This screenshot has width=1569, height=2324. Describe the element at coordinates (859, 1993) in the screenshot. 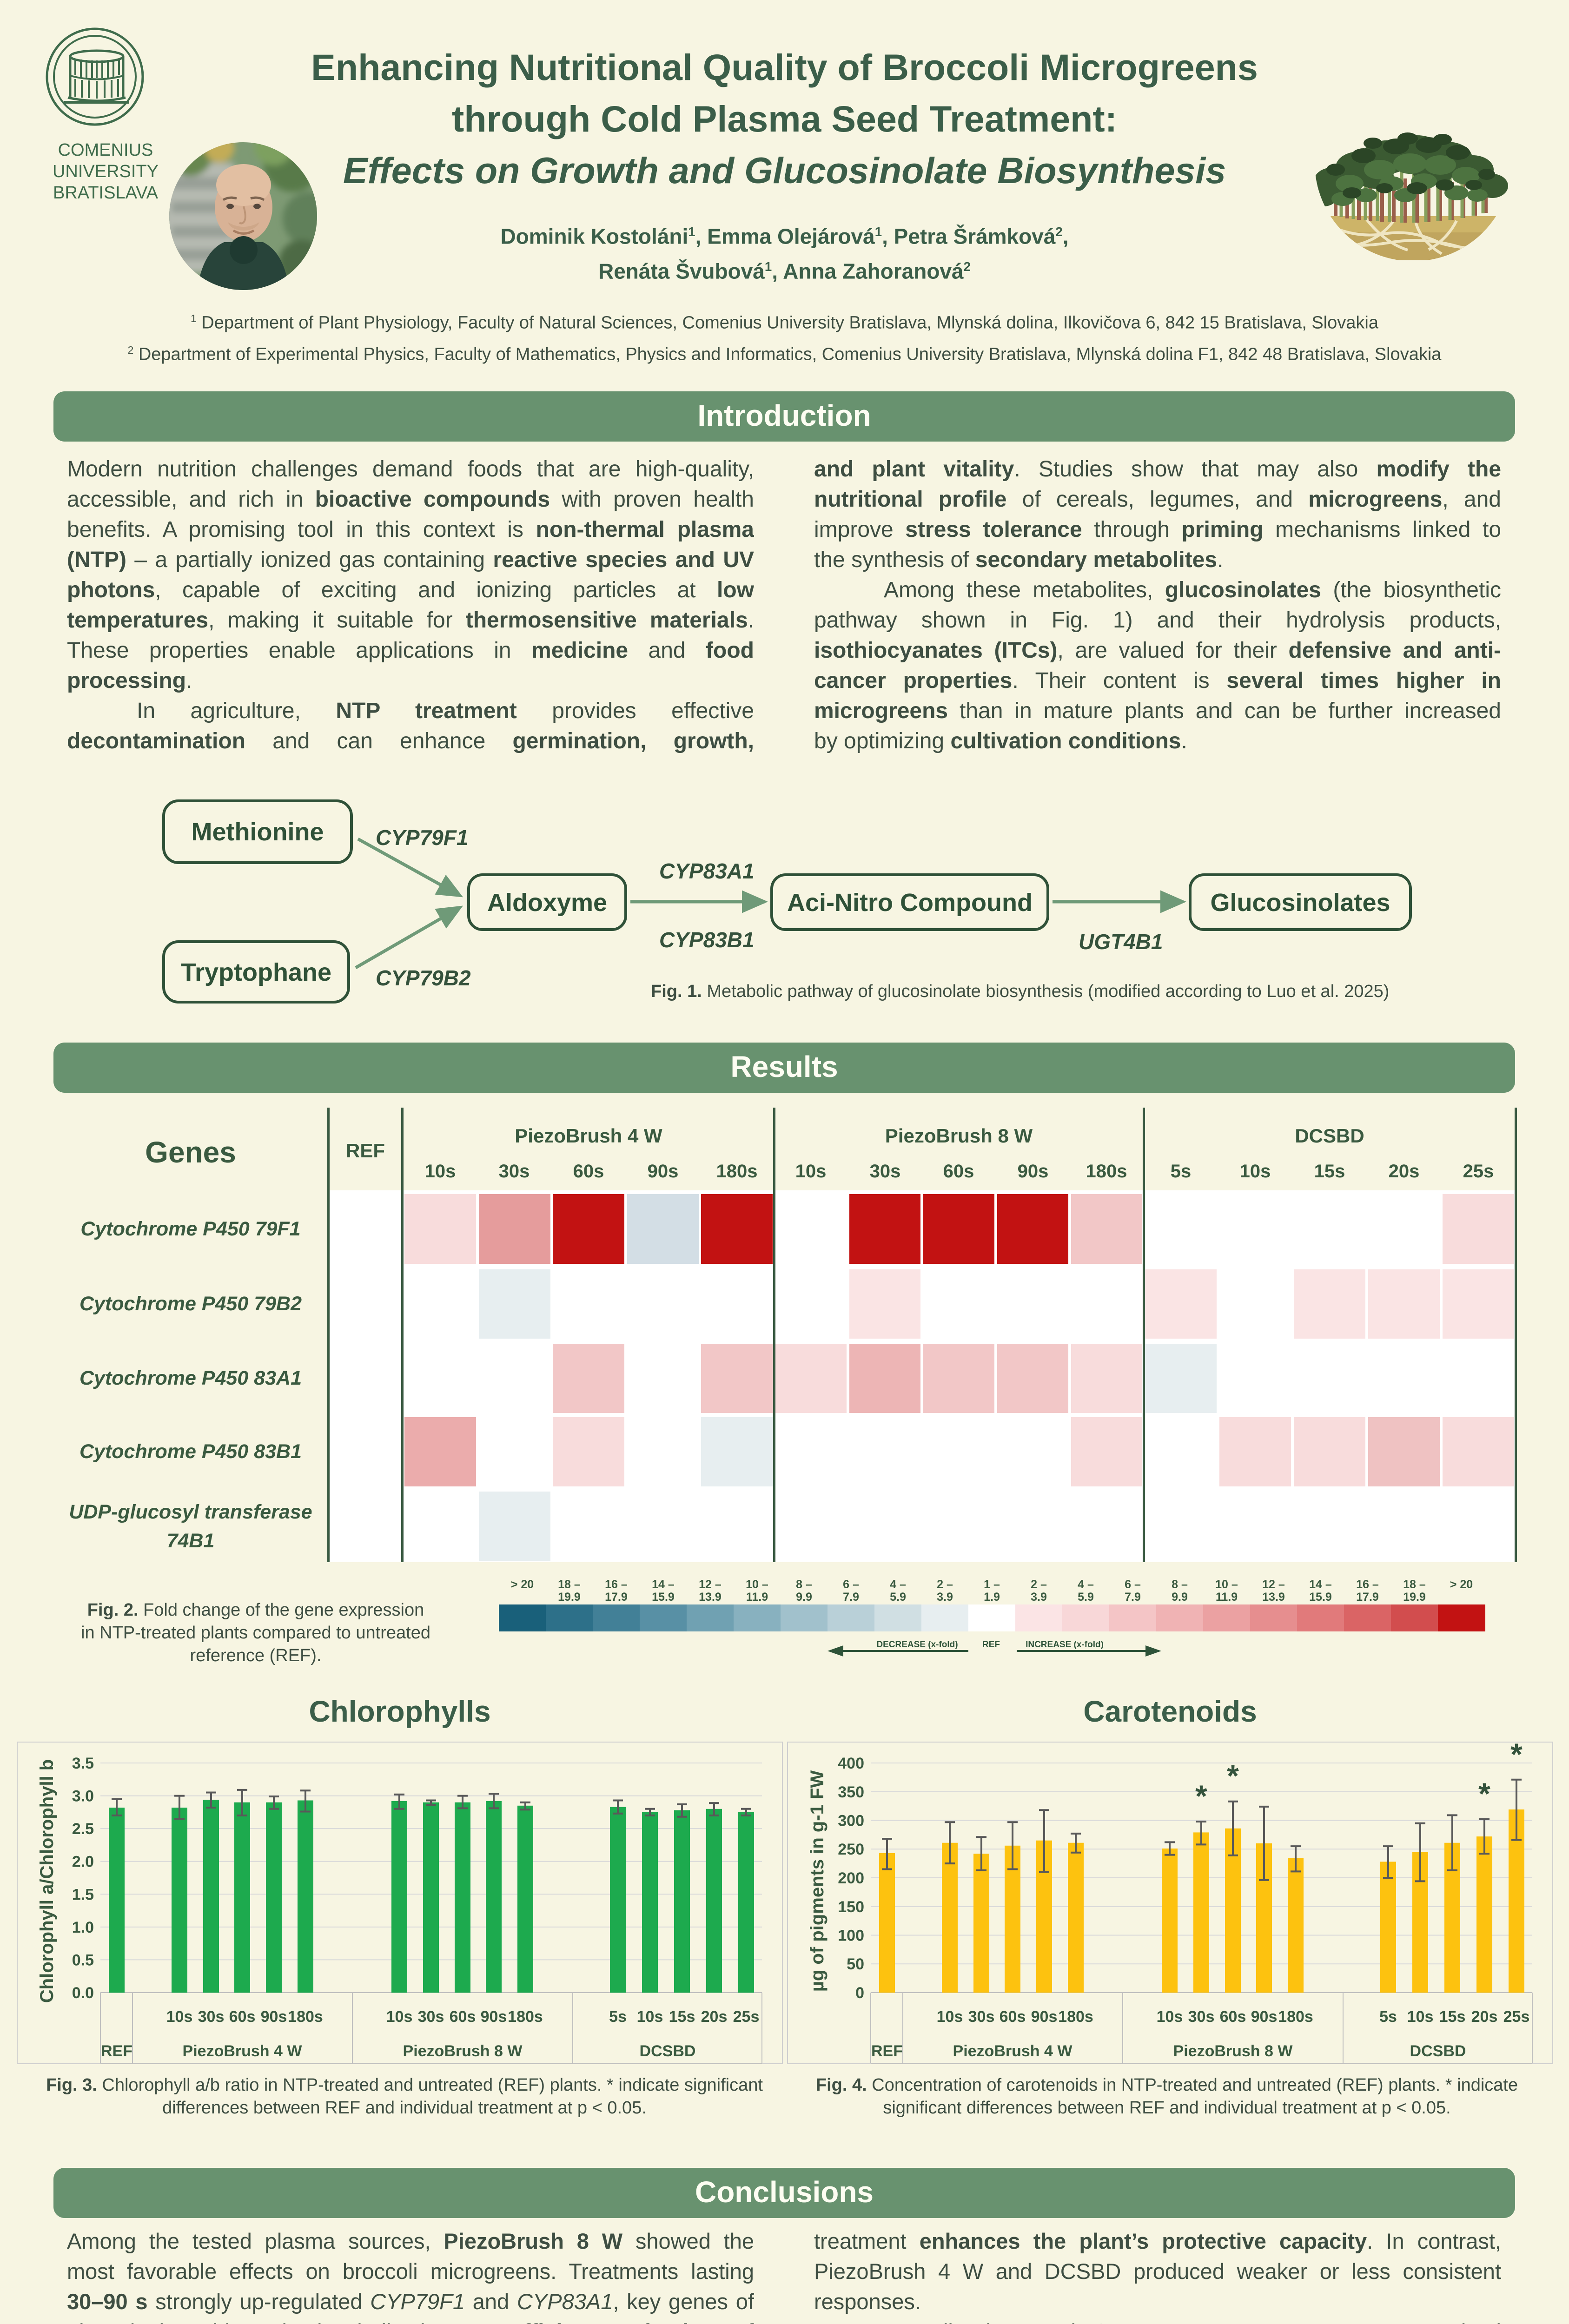

I see `svg-text: 0` at that location.